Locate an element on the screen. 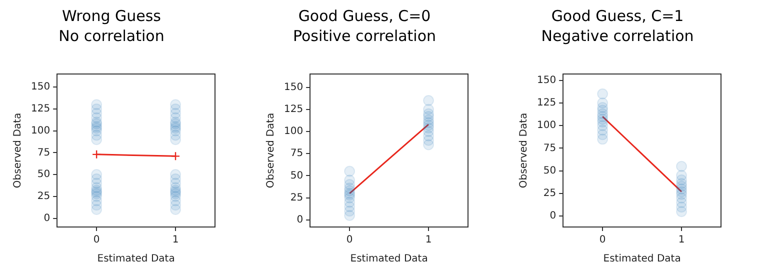 This screenshot has height=273, width=759. chart-subtitle: Positive correlation is located at coordinates (364, 35).